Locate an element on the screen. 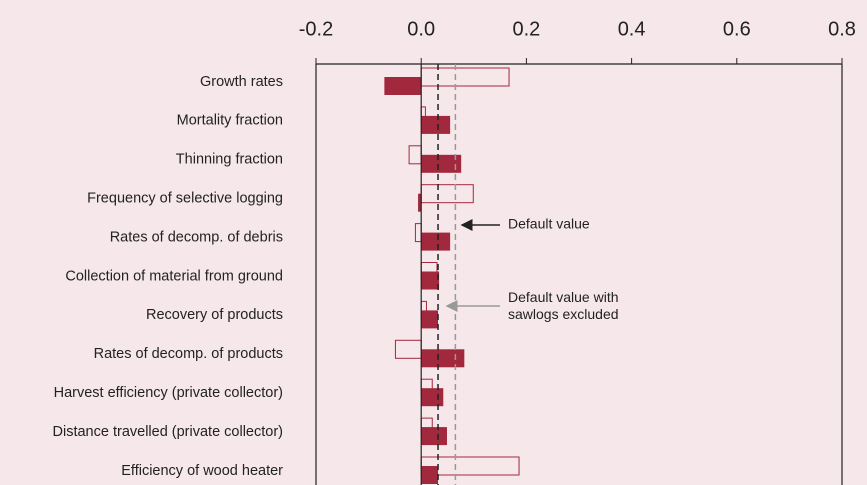 The width and height of the screenshot is (867, 485). annotation-label: Default value with is located at coordinates (563, 297).